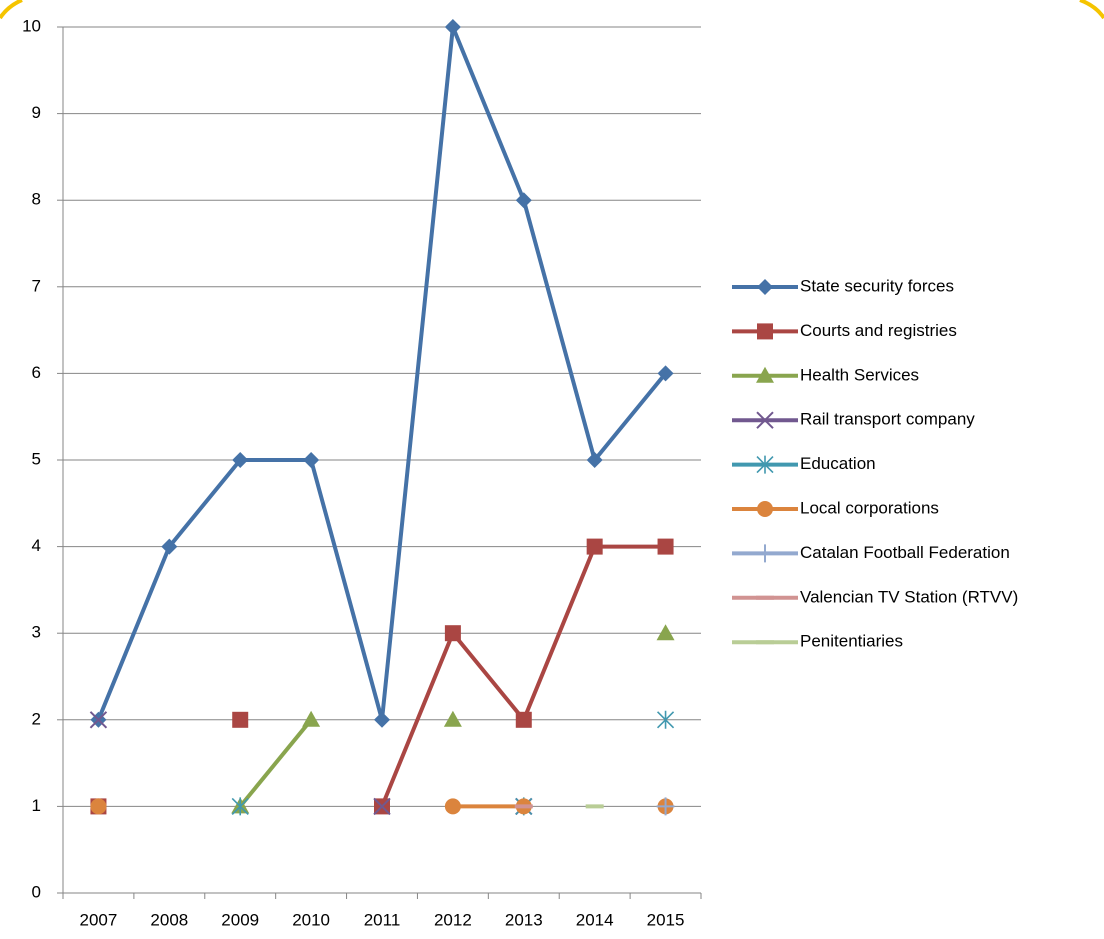  I want to click on legend-label: Courts and registries, so click(878, 330).